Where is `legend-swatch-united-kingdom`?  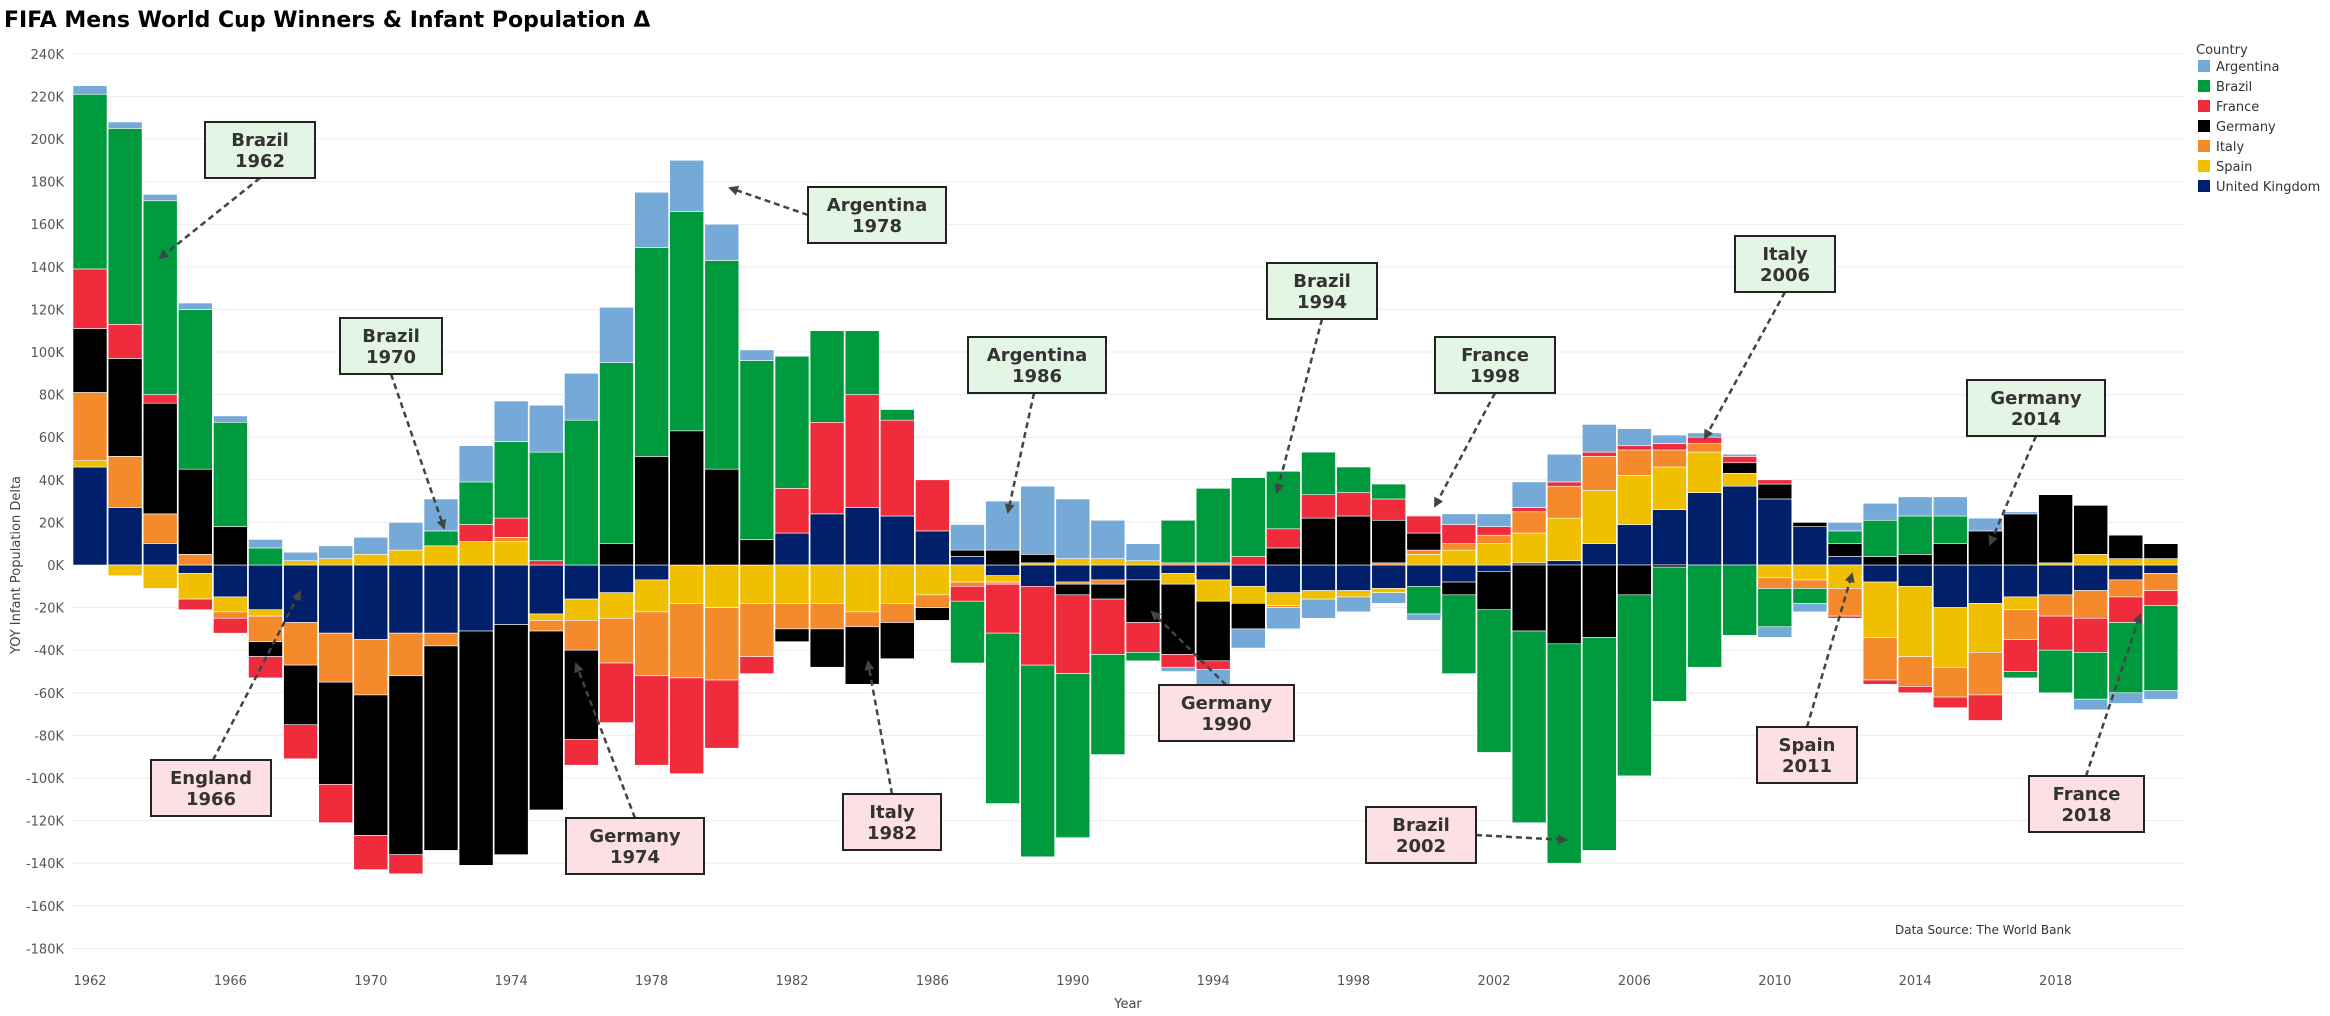 legend-swatch-united-kingdom is located at coordinates (2204, 186).